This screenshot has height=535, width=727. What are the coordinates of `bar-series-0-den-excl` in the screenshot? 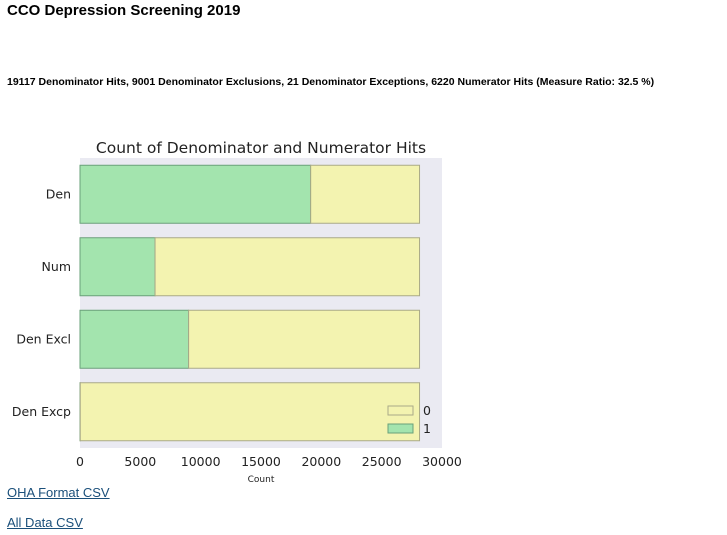 It's located at (304, 339).